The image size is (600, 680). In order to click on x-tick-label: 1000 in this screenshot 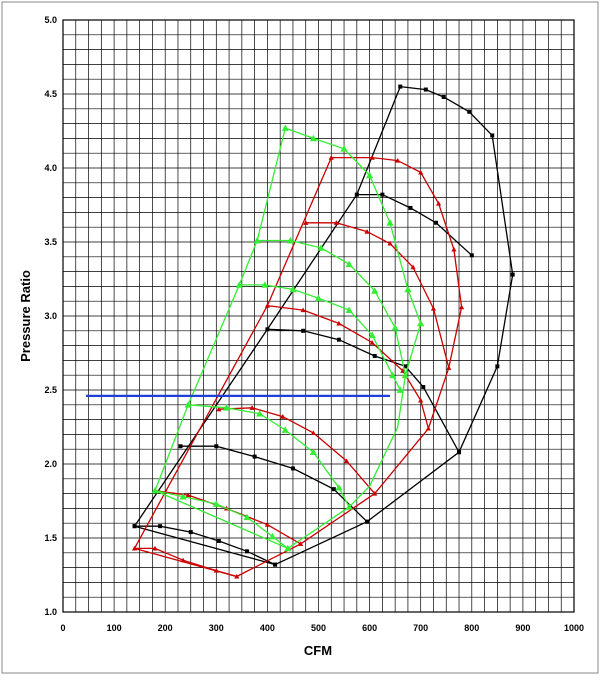, I will do `click(574, 628)`.